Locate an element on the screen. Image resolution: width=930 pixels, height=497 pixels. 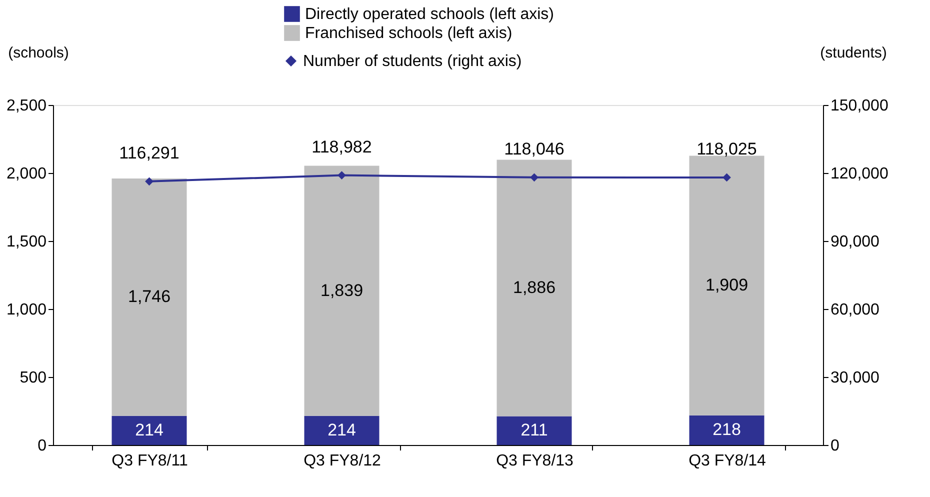
legend-label: Number of students (right axis) is located at coordinates (412, 61).